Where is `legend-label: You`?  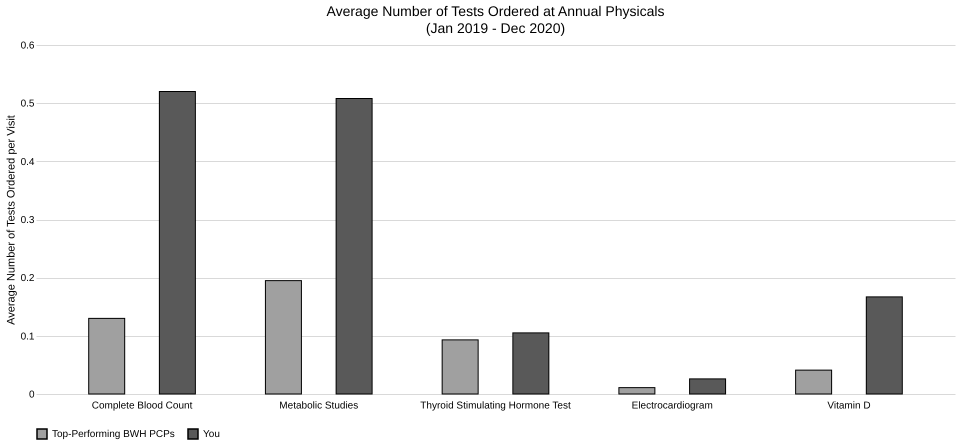 legend-label: You is located at coordinates (211, 434).